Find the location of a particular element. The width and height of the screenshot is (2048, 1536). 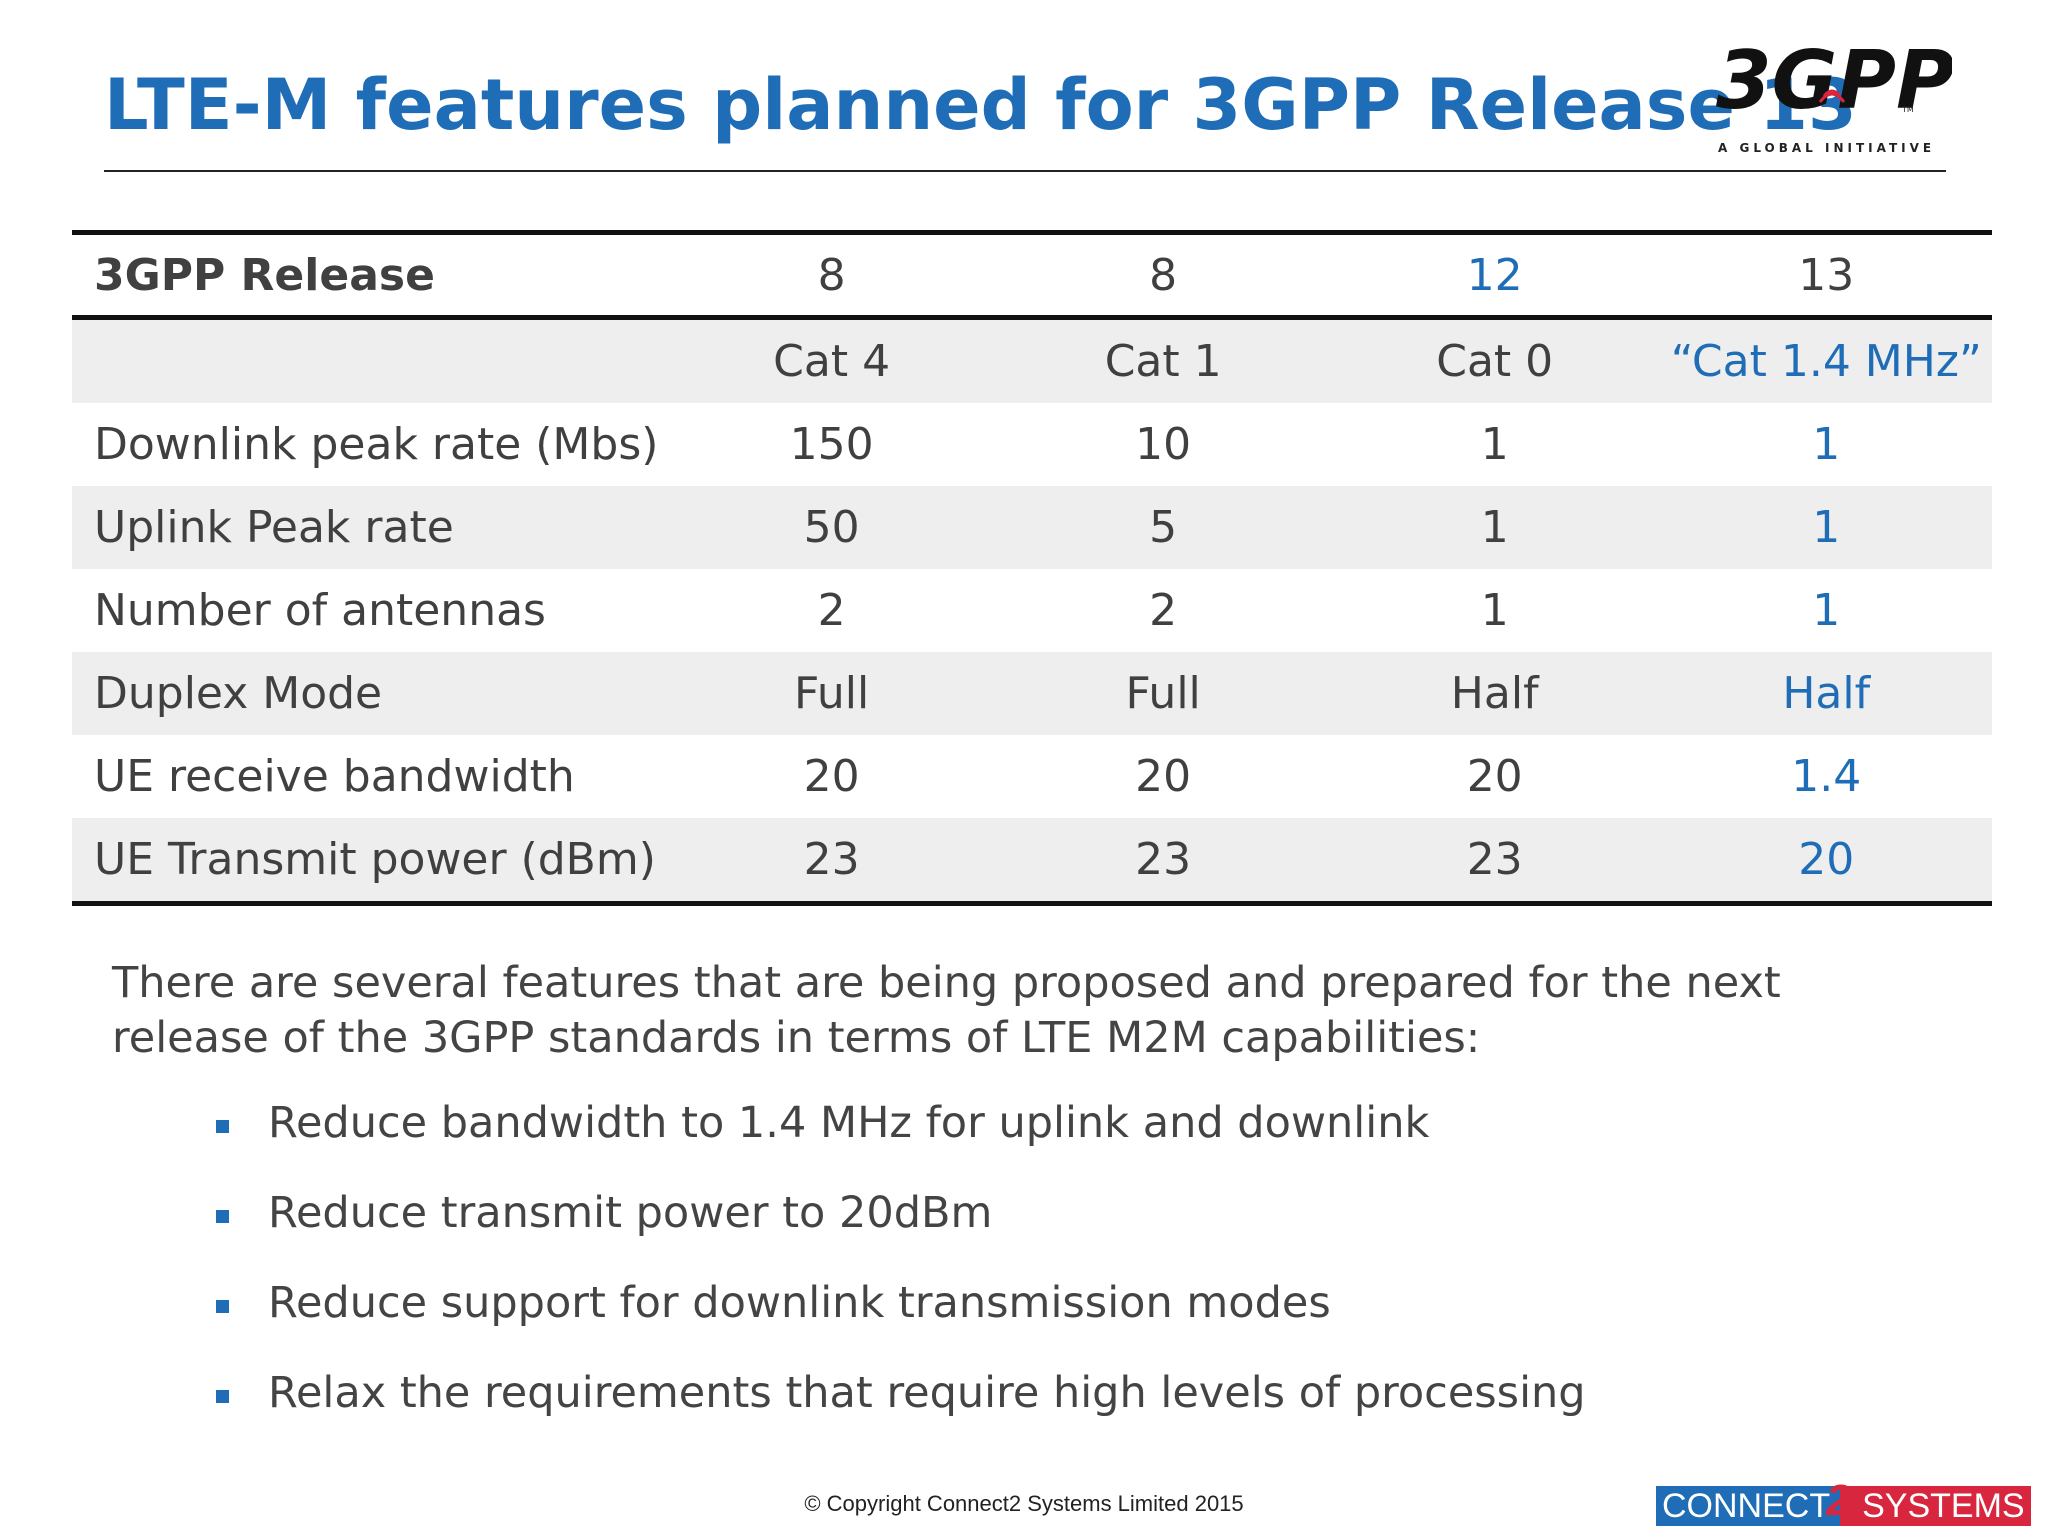

logo-tm: TM is located at coordinates (1907, 109).